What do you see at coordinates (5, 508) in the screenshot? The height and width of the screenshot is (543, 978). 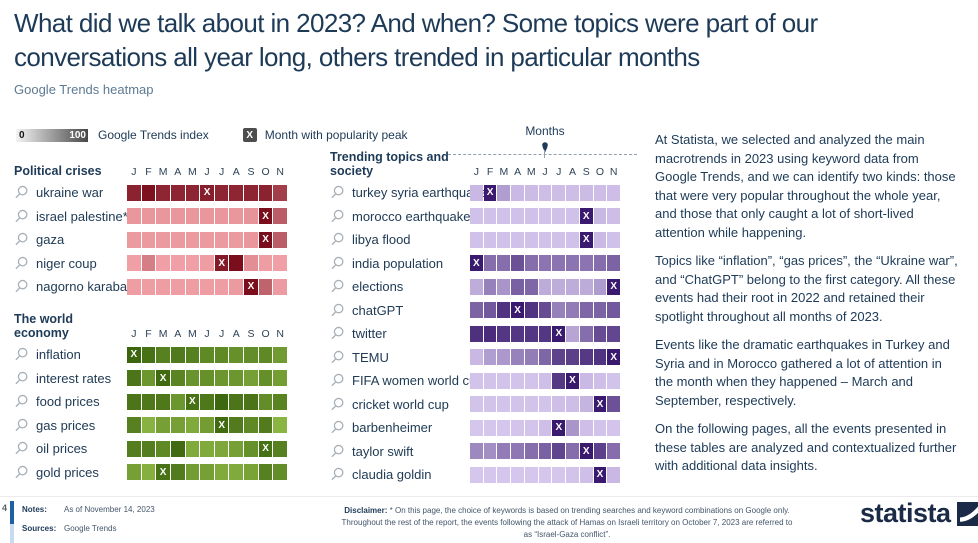 I see `page-number: 4` at bounding box center [5, 508].